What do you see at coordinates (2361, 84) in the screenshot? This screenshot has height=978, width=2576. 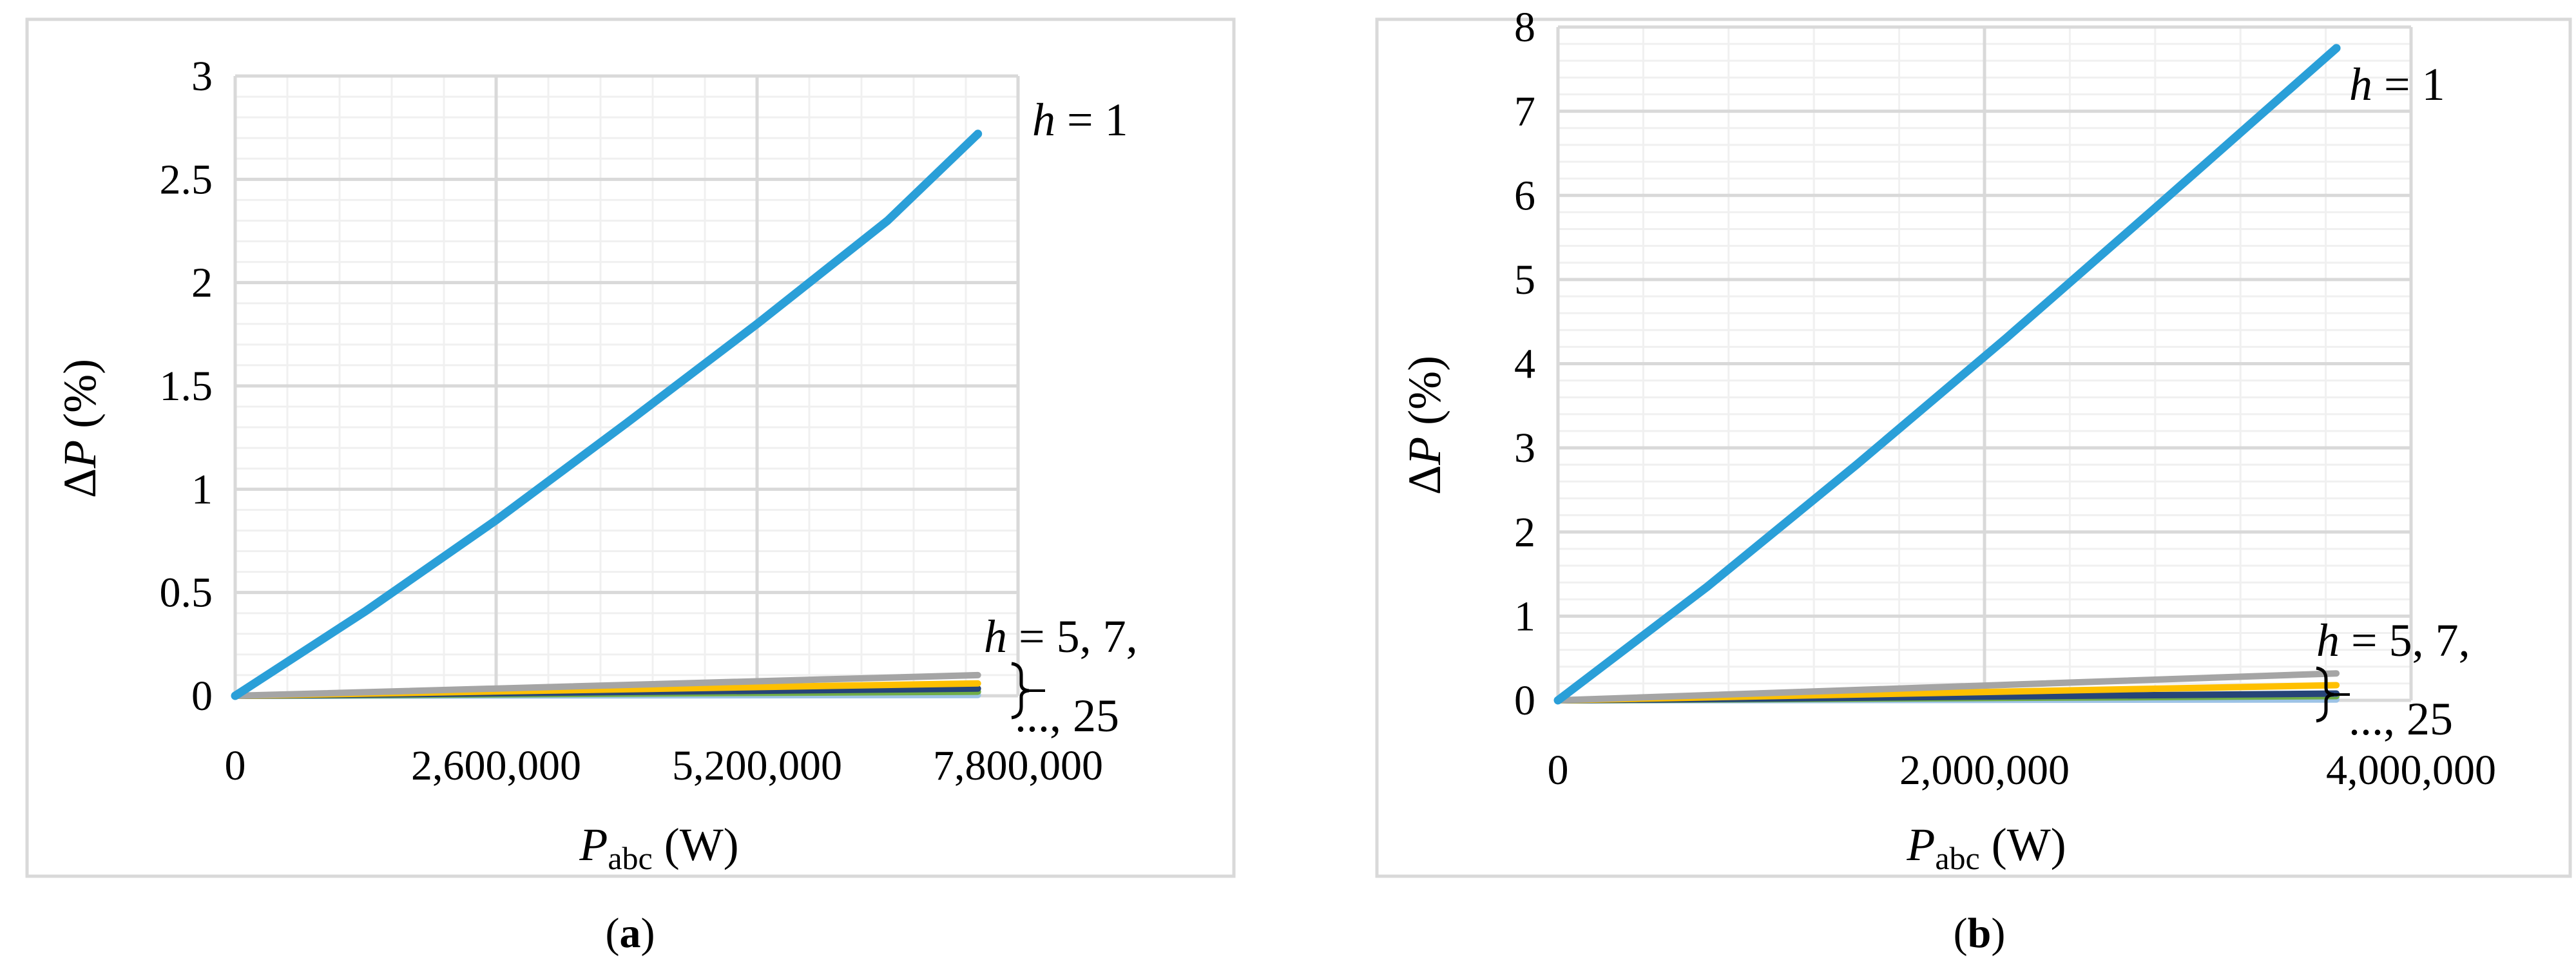 I see `annotation-h1-var-b: h` at bounding box center [2361, 84].